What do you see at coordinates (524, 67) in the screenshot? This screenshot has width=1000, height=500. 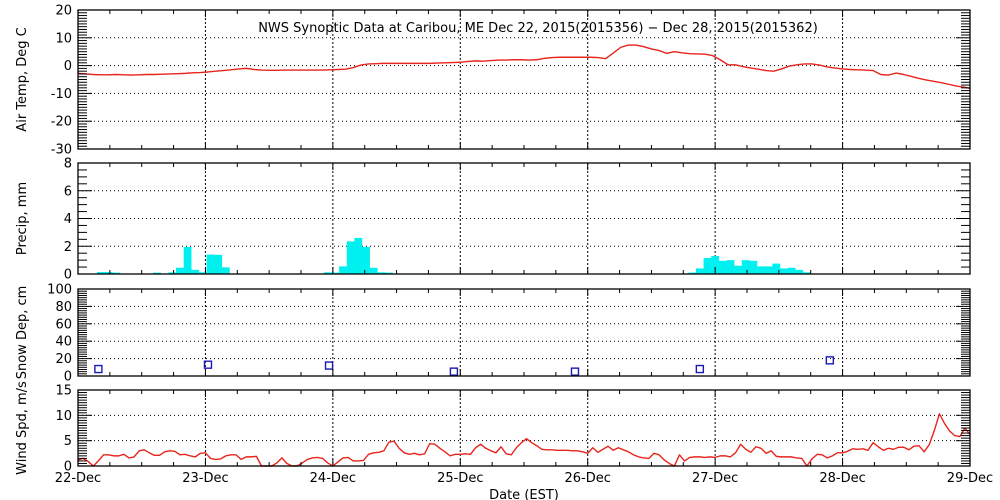 I see `series-line-air-temp` at bounding box center [524, 67].